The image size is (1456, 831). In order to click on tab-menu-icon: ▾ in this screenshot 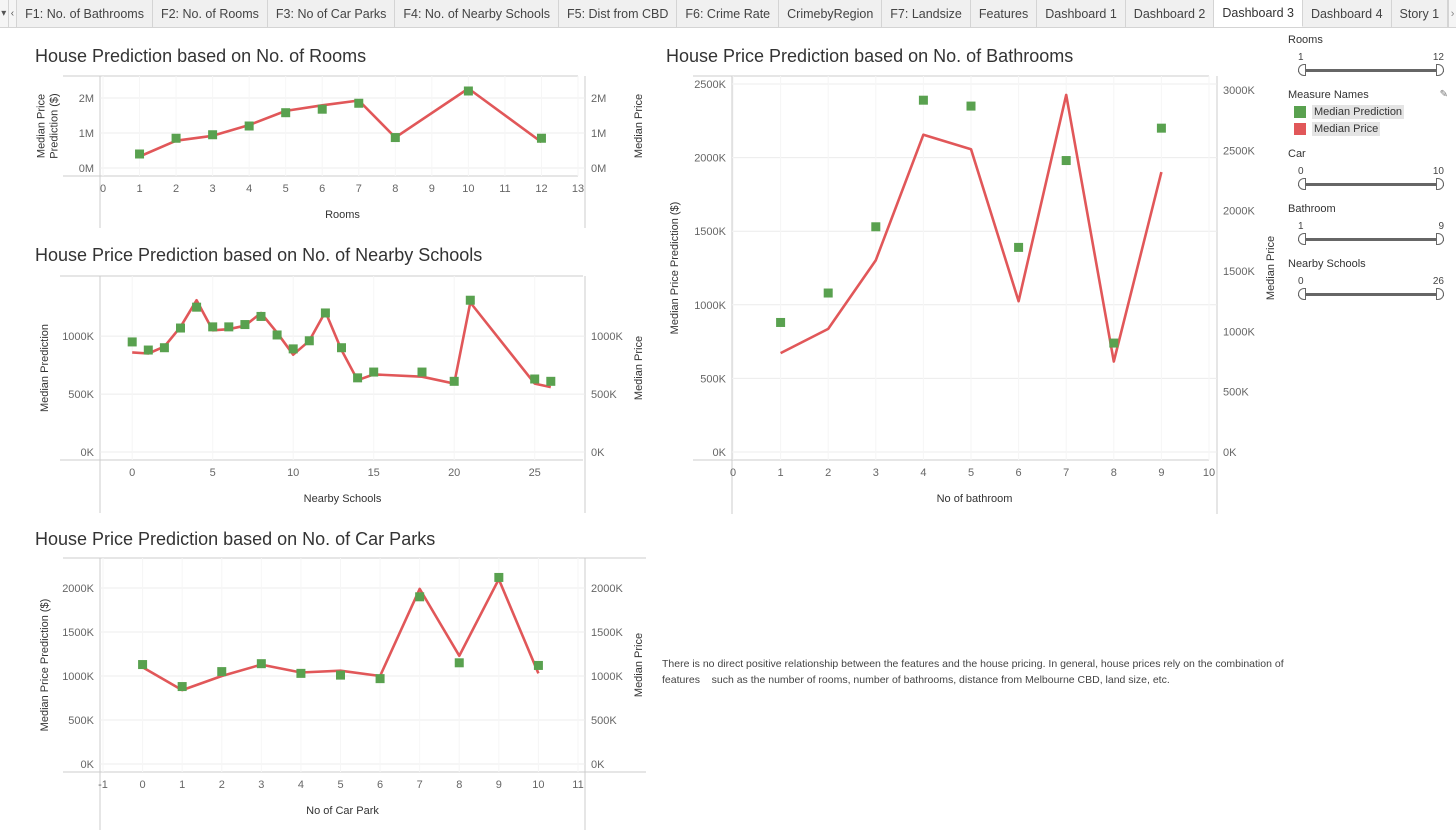, I will do `click(4, 13)`.